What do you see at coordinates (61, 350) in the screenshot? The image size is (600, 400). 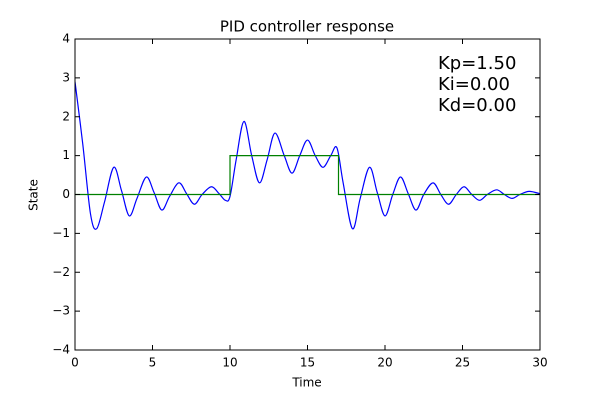 I see `y-tick-label: −4` at bounding box center [61, 350].